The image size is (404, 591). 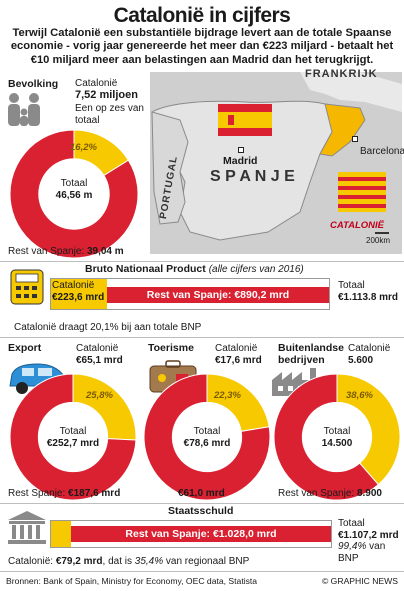 I want to click on export-total-value: €252,7 mrd, so click(x=73, y=443).